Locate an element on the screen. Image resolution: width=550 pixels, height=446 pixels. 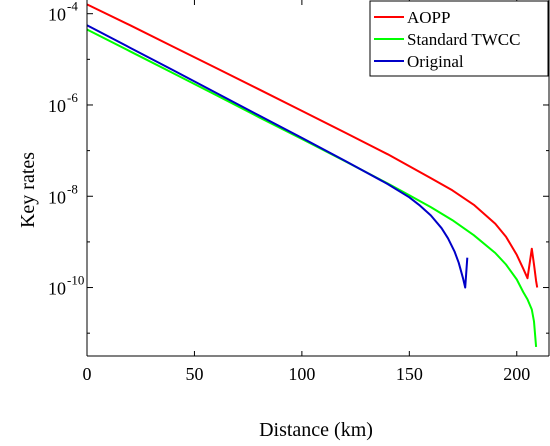
x-tick-label: 100 is located at coordinates (301, 374).